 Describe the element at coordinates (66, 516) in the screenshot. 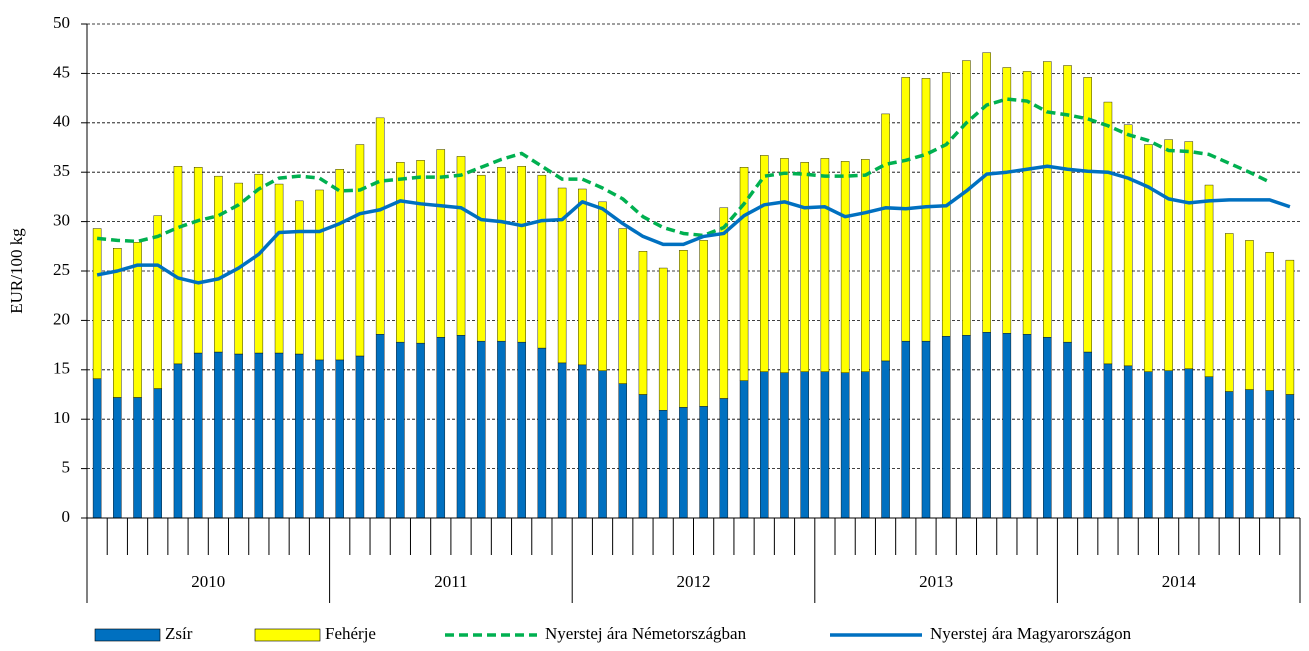

I see `y-tick-label: 0` at that location.